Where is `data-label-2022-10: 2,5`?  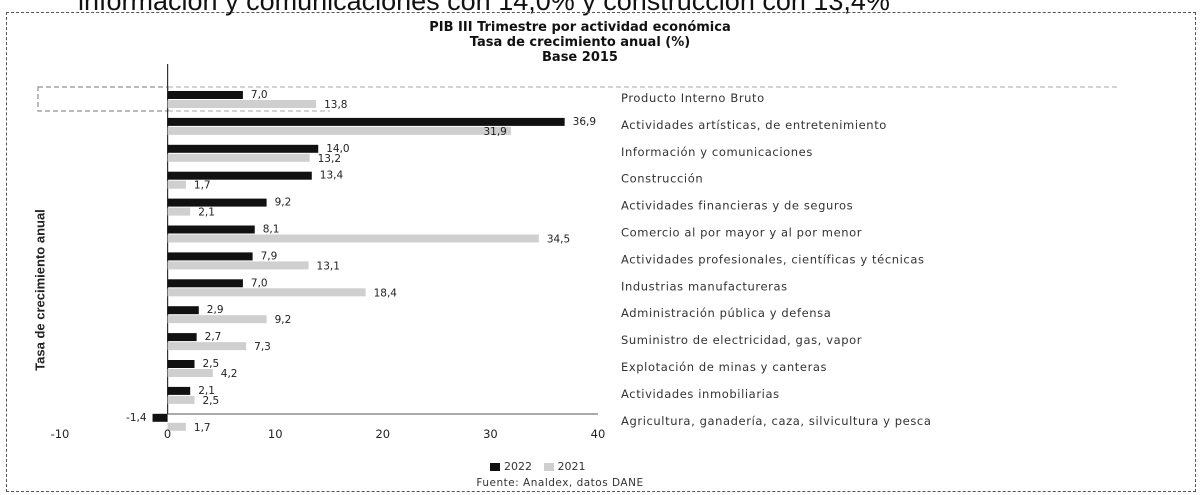 data-label-2022-10: 2,5 is located at coordinates (211, 364).